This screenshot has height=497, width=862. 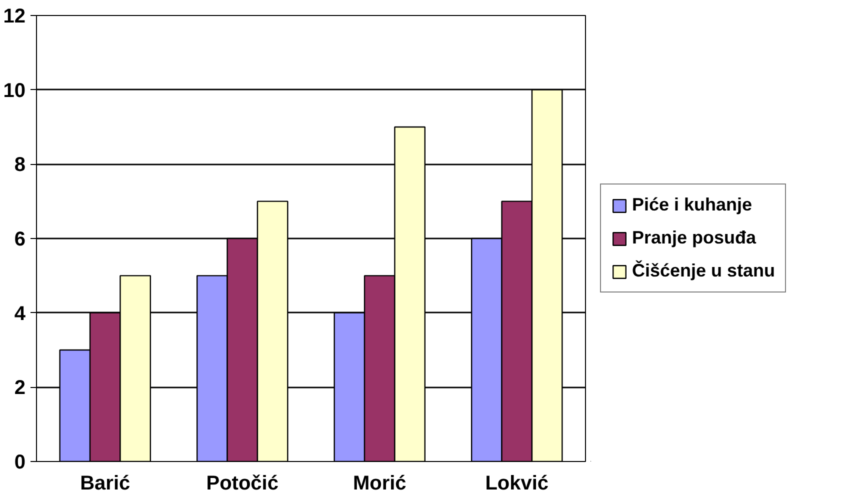 What do you see at coordinates (379, 483) in the screenshot?
I see `x-tick-label: Morić` at bounding box center [379, 483].